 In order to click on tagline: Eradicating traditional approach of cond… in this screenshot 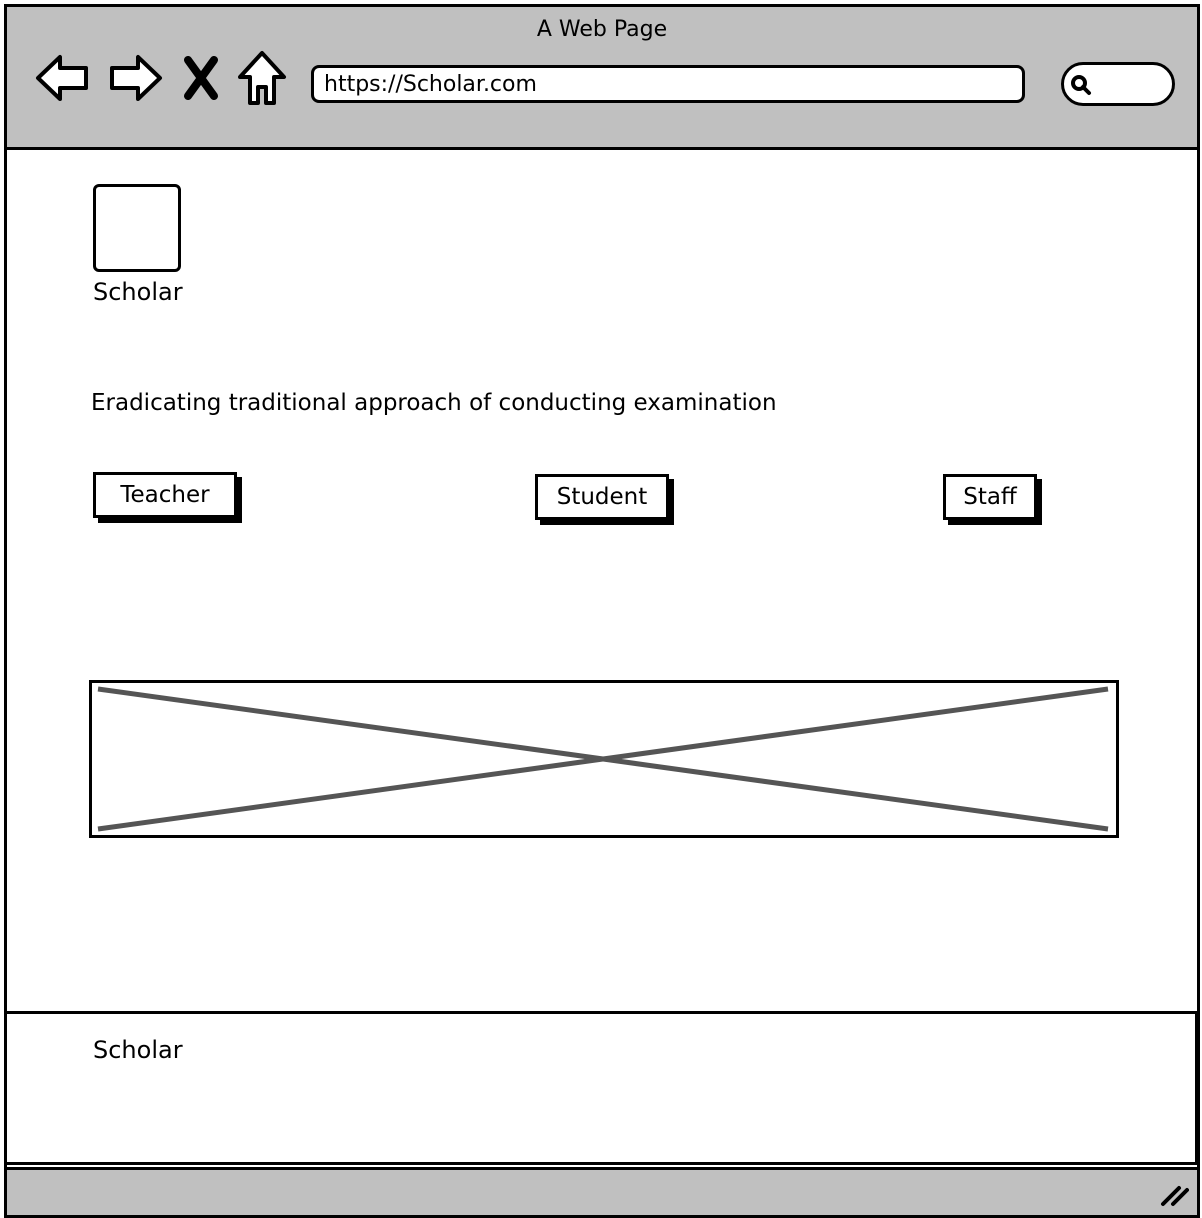, I will do `click(434, 403)`.